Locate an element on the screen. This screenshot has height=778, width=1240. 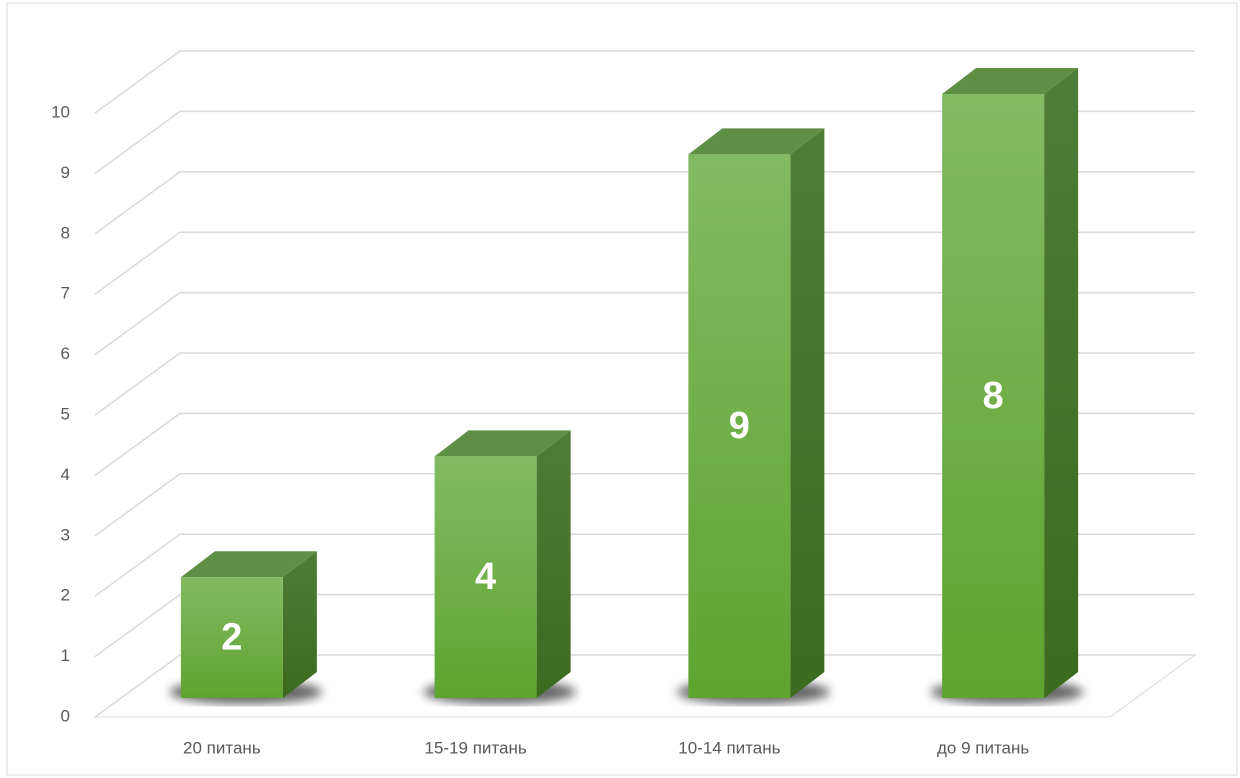
y-tick-label: 3 is located at coordinates (65, 534).